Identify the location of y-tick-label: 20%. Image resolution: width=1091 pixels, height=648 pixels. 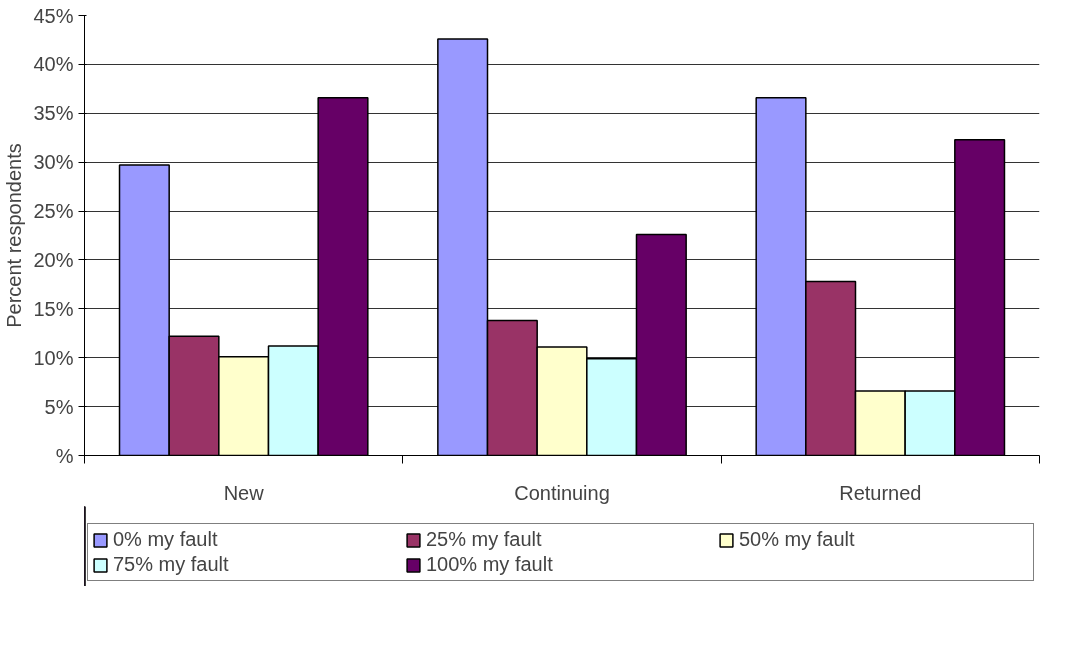
(53, 259).